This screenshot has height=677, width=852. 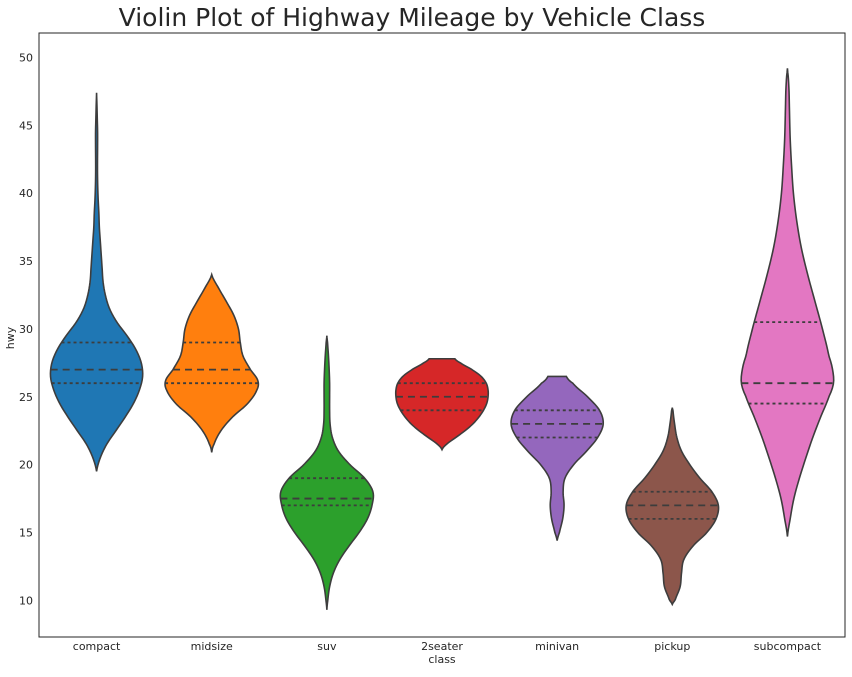 What do you see at coordinates (672, 646) in the screenshot?
I see `x-tick-label-pickup: pickup` at bounding box center [672, 646].